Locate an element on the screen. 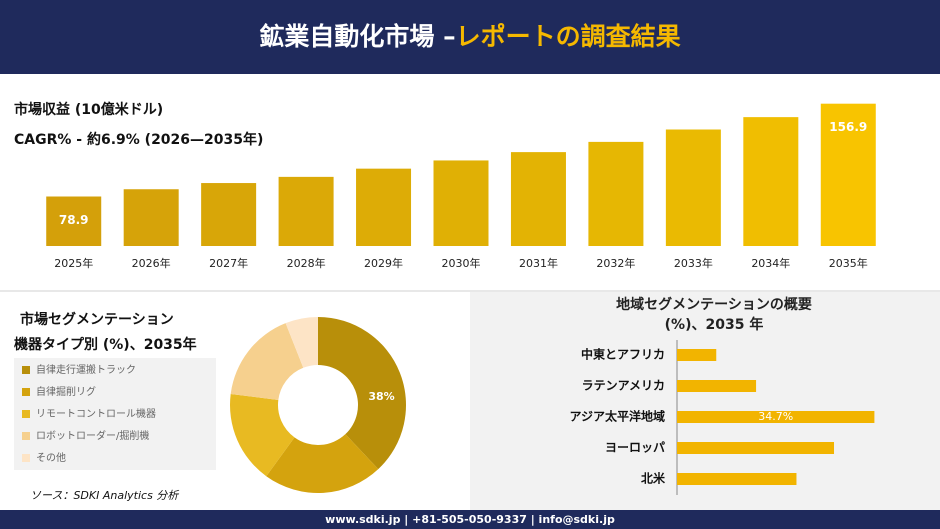 The image size is (940, 529). legend-box is located at coordinates (115, 414).